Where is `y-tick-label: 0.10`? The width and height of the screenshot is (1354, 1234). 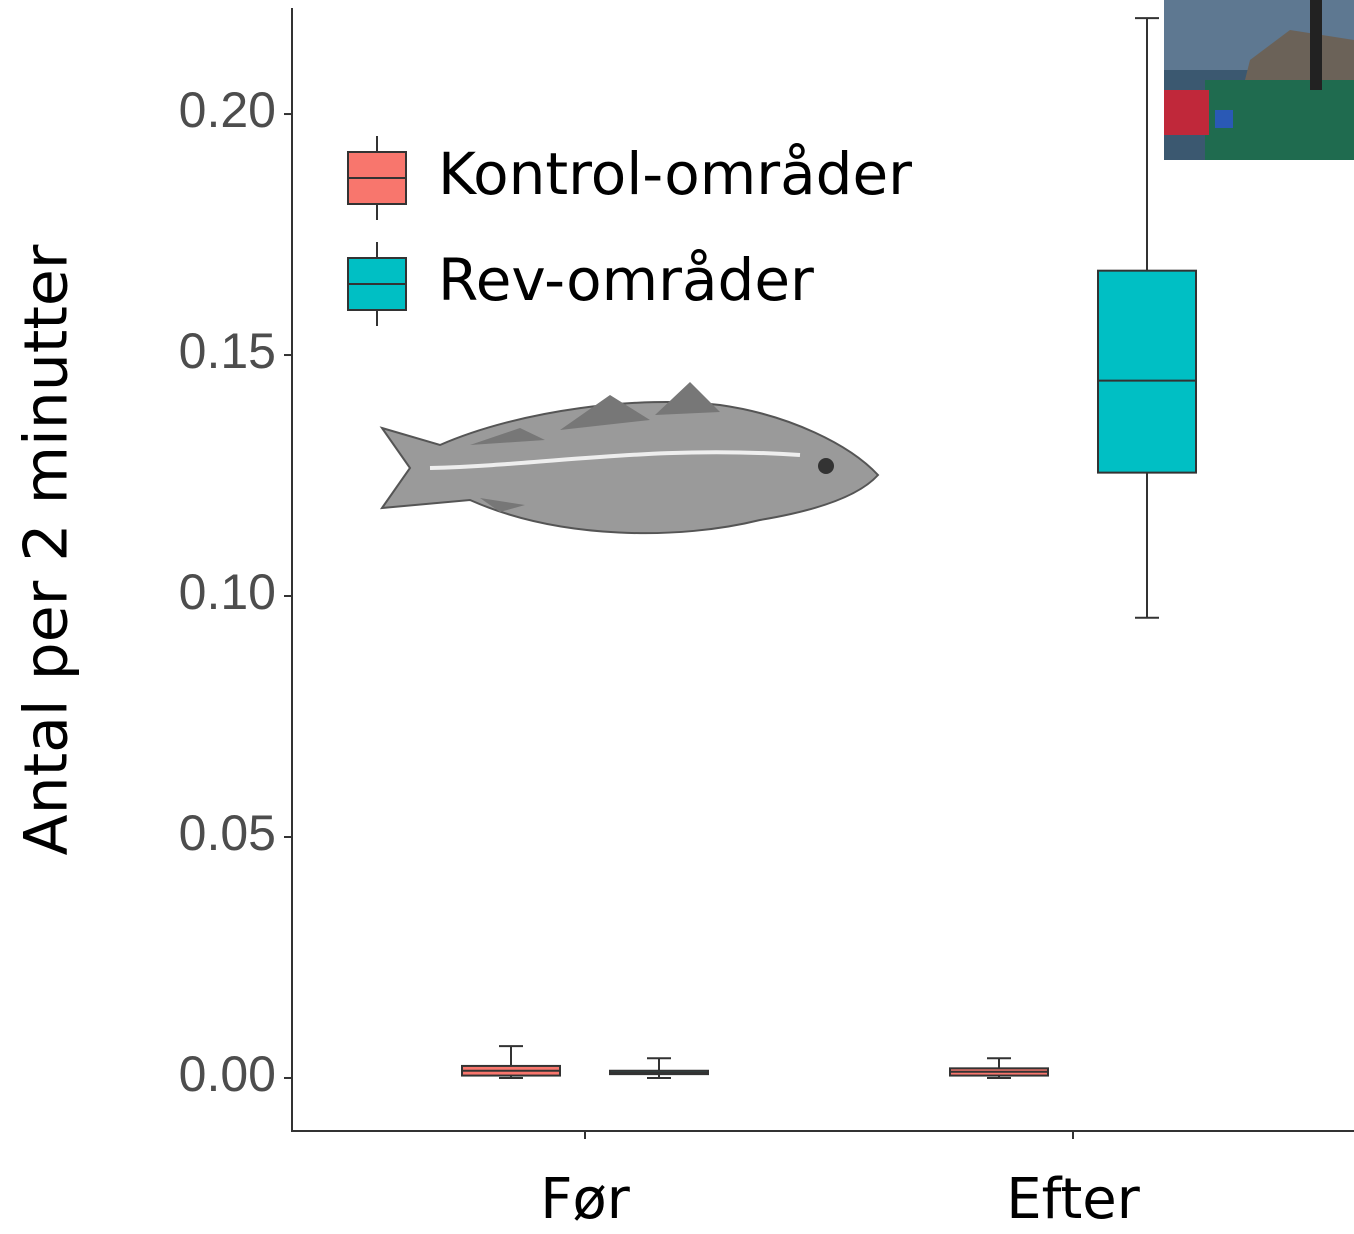 y-tick-label: 0.10 is located at coordinates (227, 592).